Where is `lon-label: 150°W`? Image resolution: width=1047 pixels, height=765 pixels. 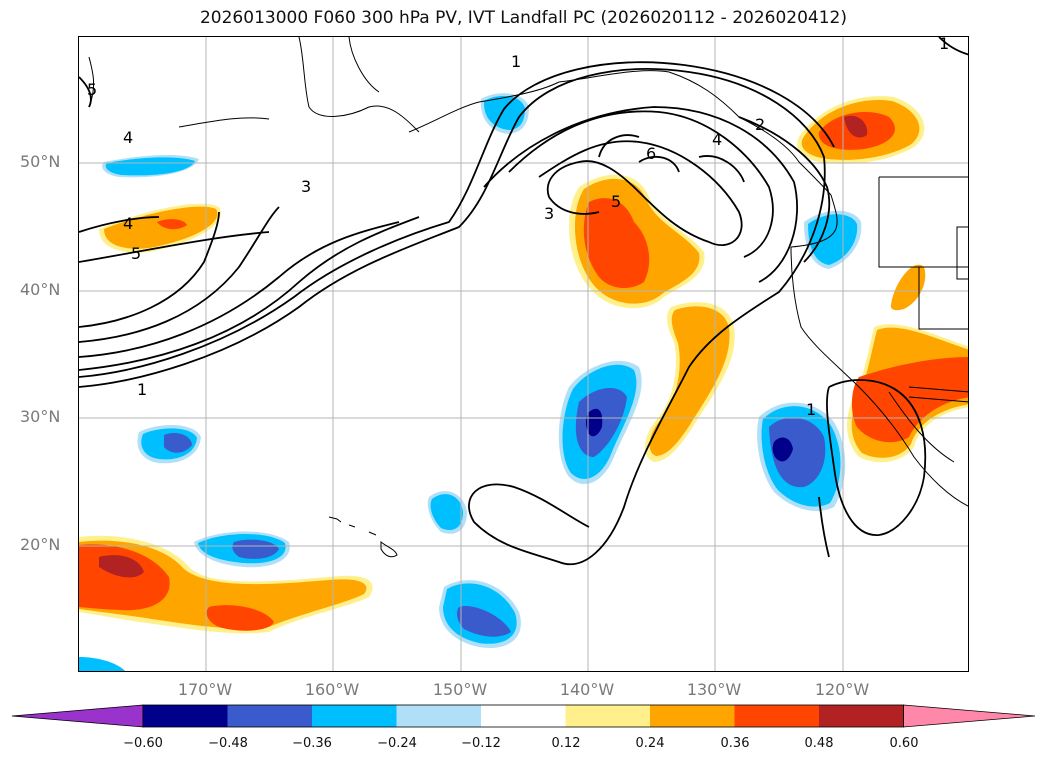
lon-label: 150°W is located at coordinates (460, 689).